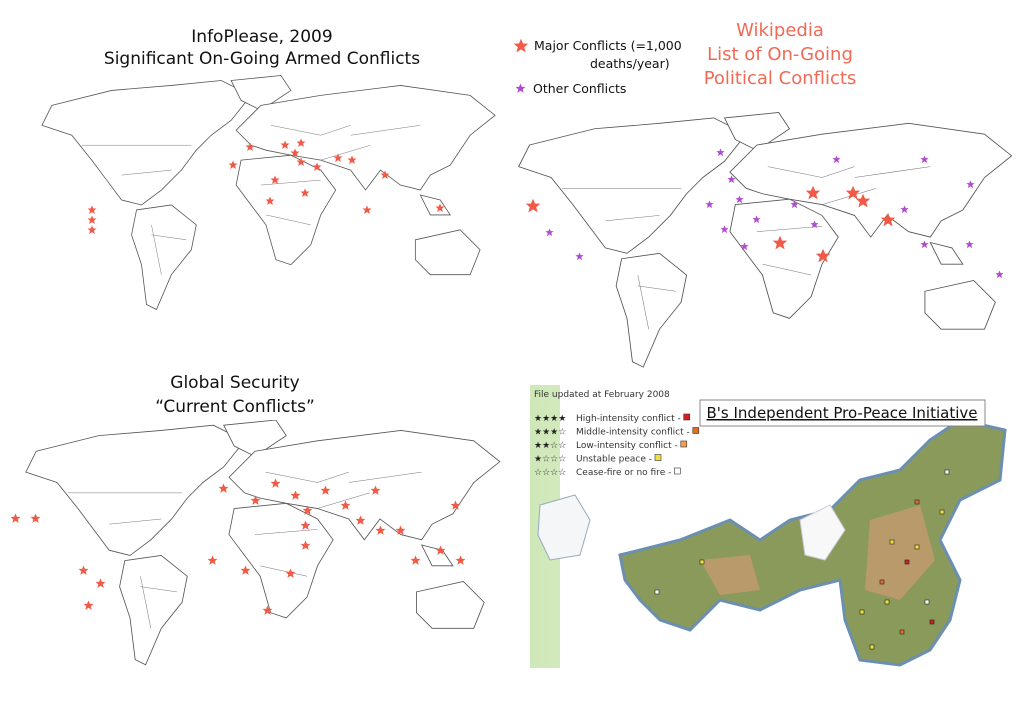 The image size is (1027, 723). What do you see at coordinates (780, 54) in the screenshot?
I see `panel-title: List of On-Going` at bounding box center [780, 54].